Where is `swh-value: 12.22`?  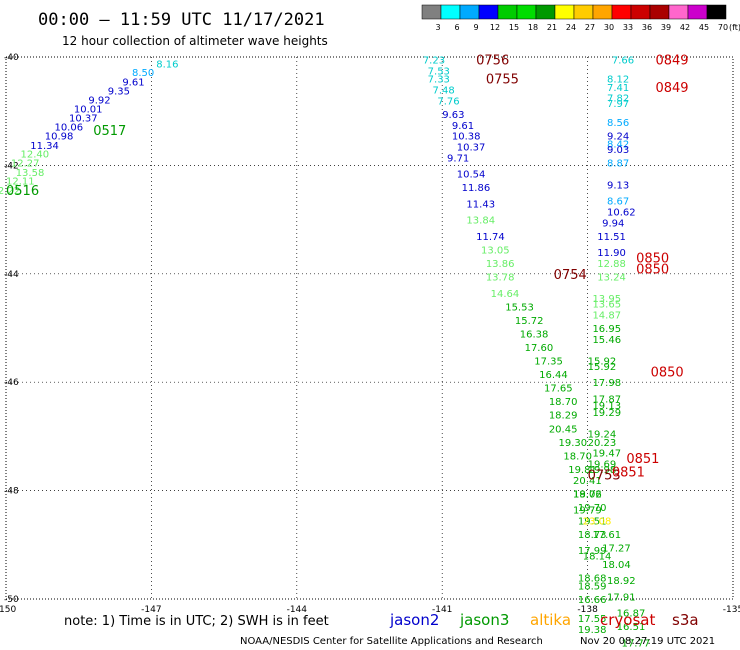 swh-value: 12.22 is located at coordinates (10, 191).